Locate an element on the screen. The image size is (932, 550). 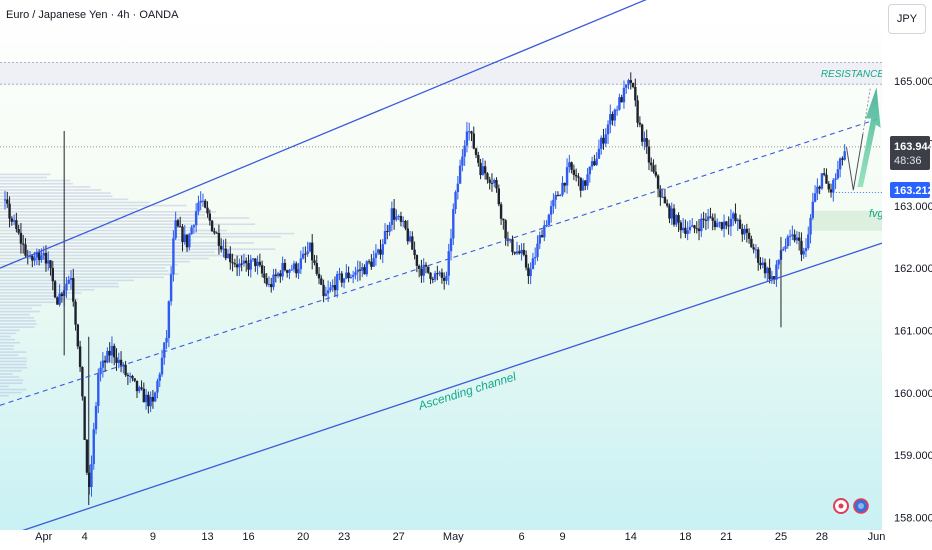
time-tick-label: 25 is located at coordinates (781, 537).